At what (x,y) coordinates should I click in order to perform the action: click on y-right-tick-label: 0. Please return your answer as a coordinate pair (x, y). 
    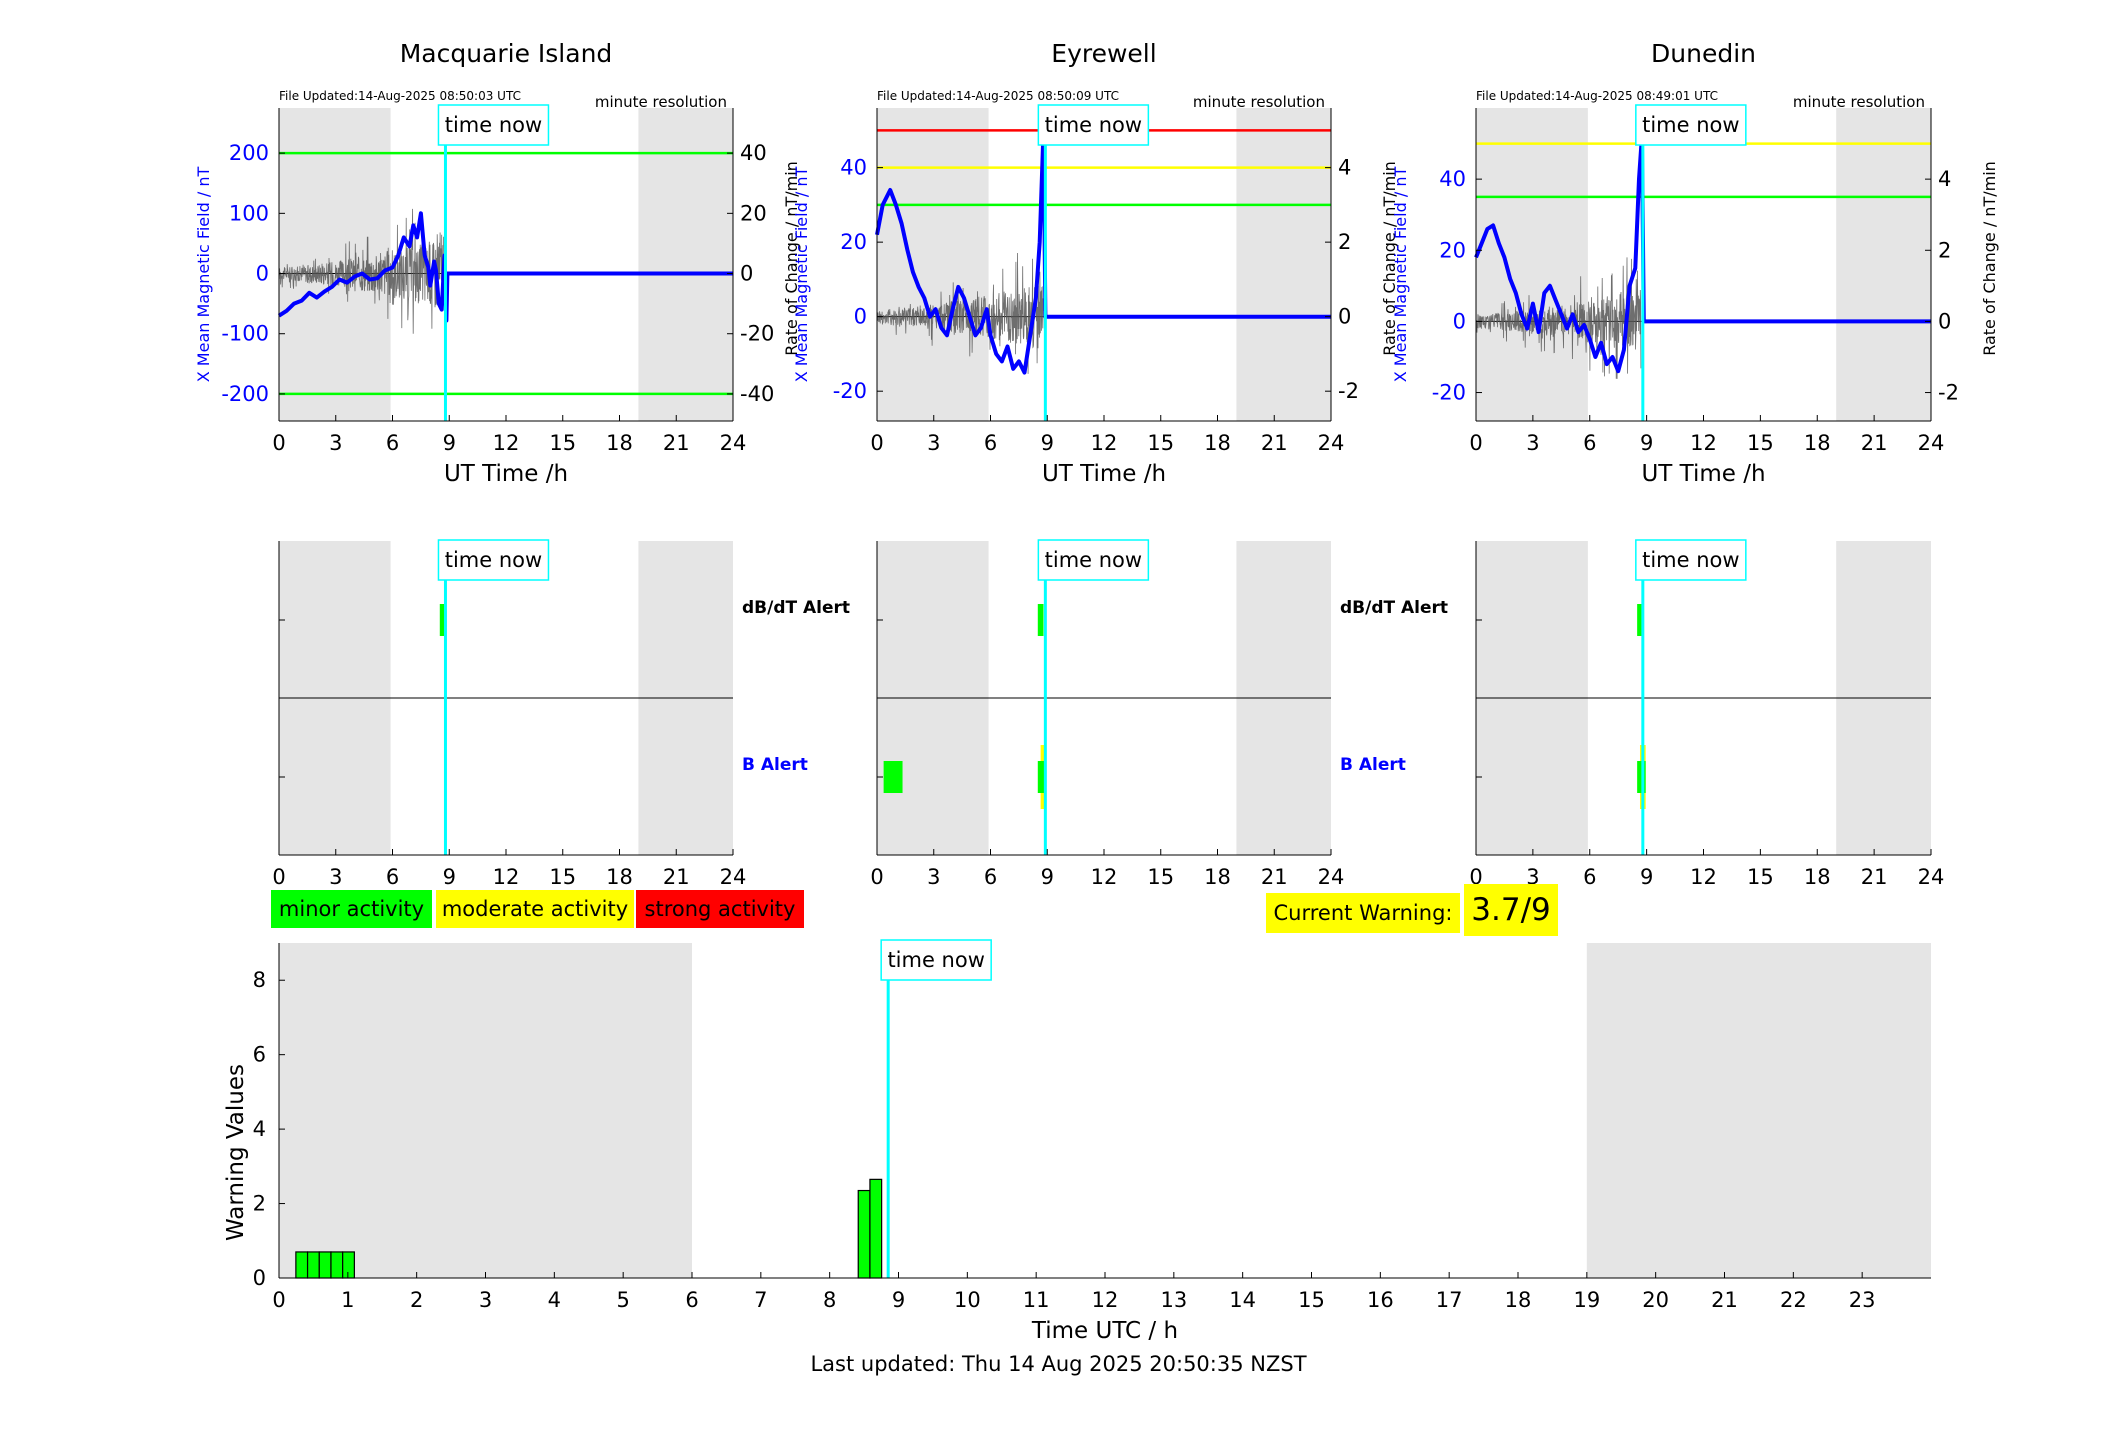
    Looking at the image, I should click on (1344, 317).